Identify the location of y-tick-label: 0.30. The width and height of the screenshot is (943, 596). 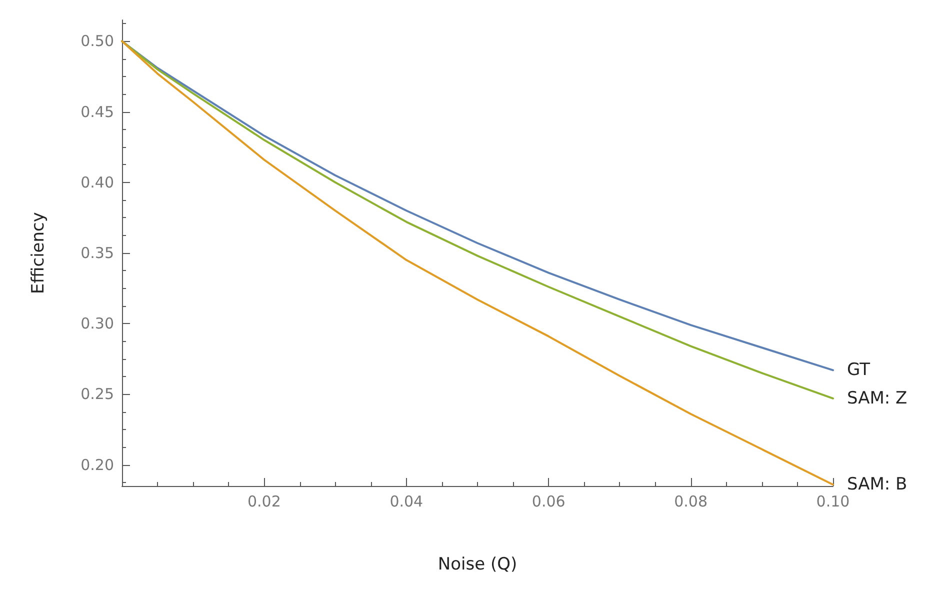
(97, 323).